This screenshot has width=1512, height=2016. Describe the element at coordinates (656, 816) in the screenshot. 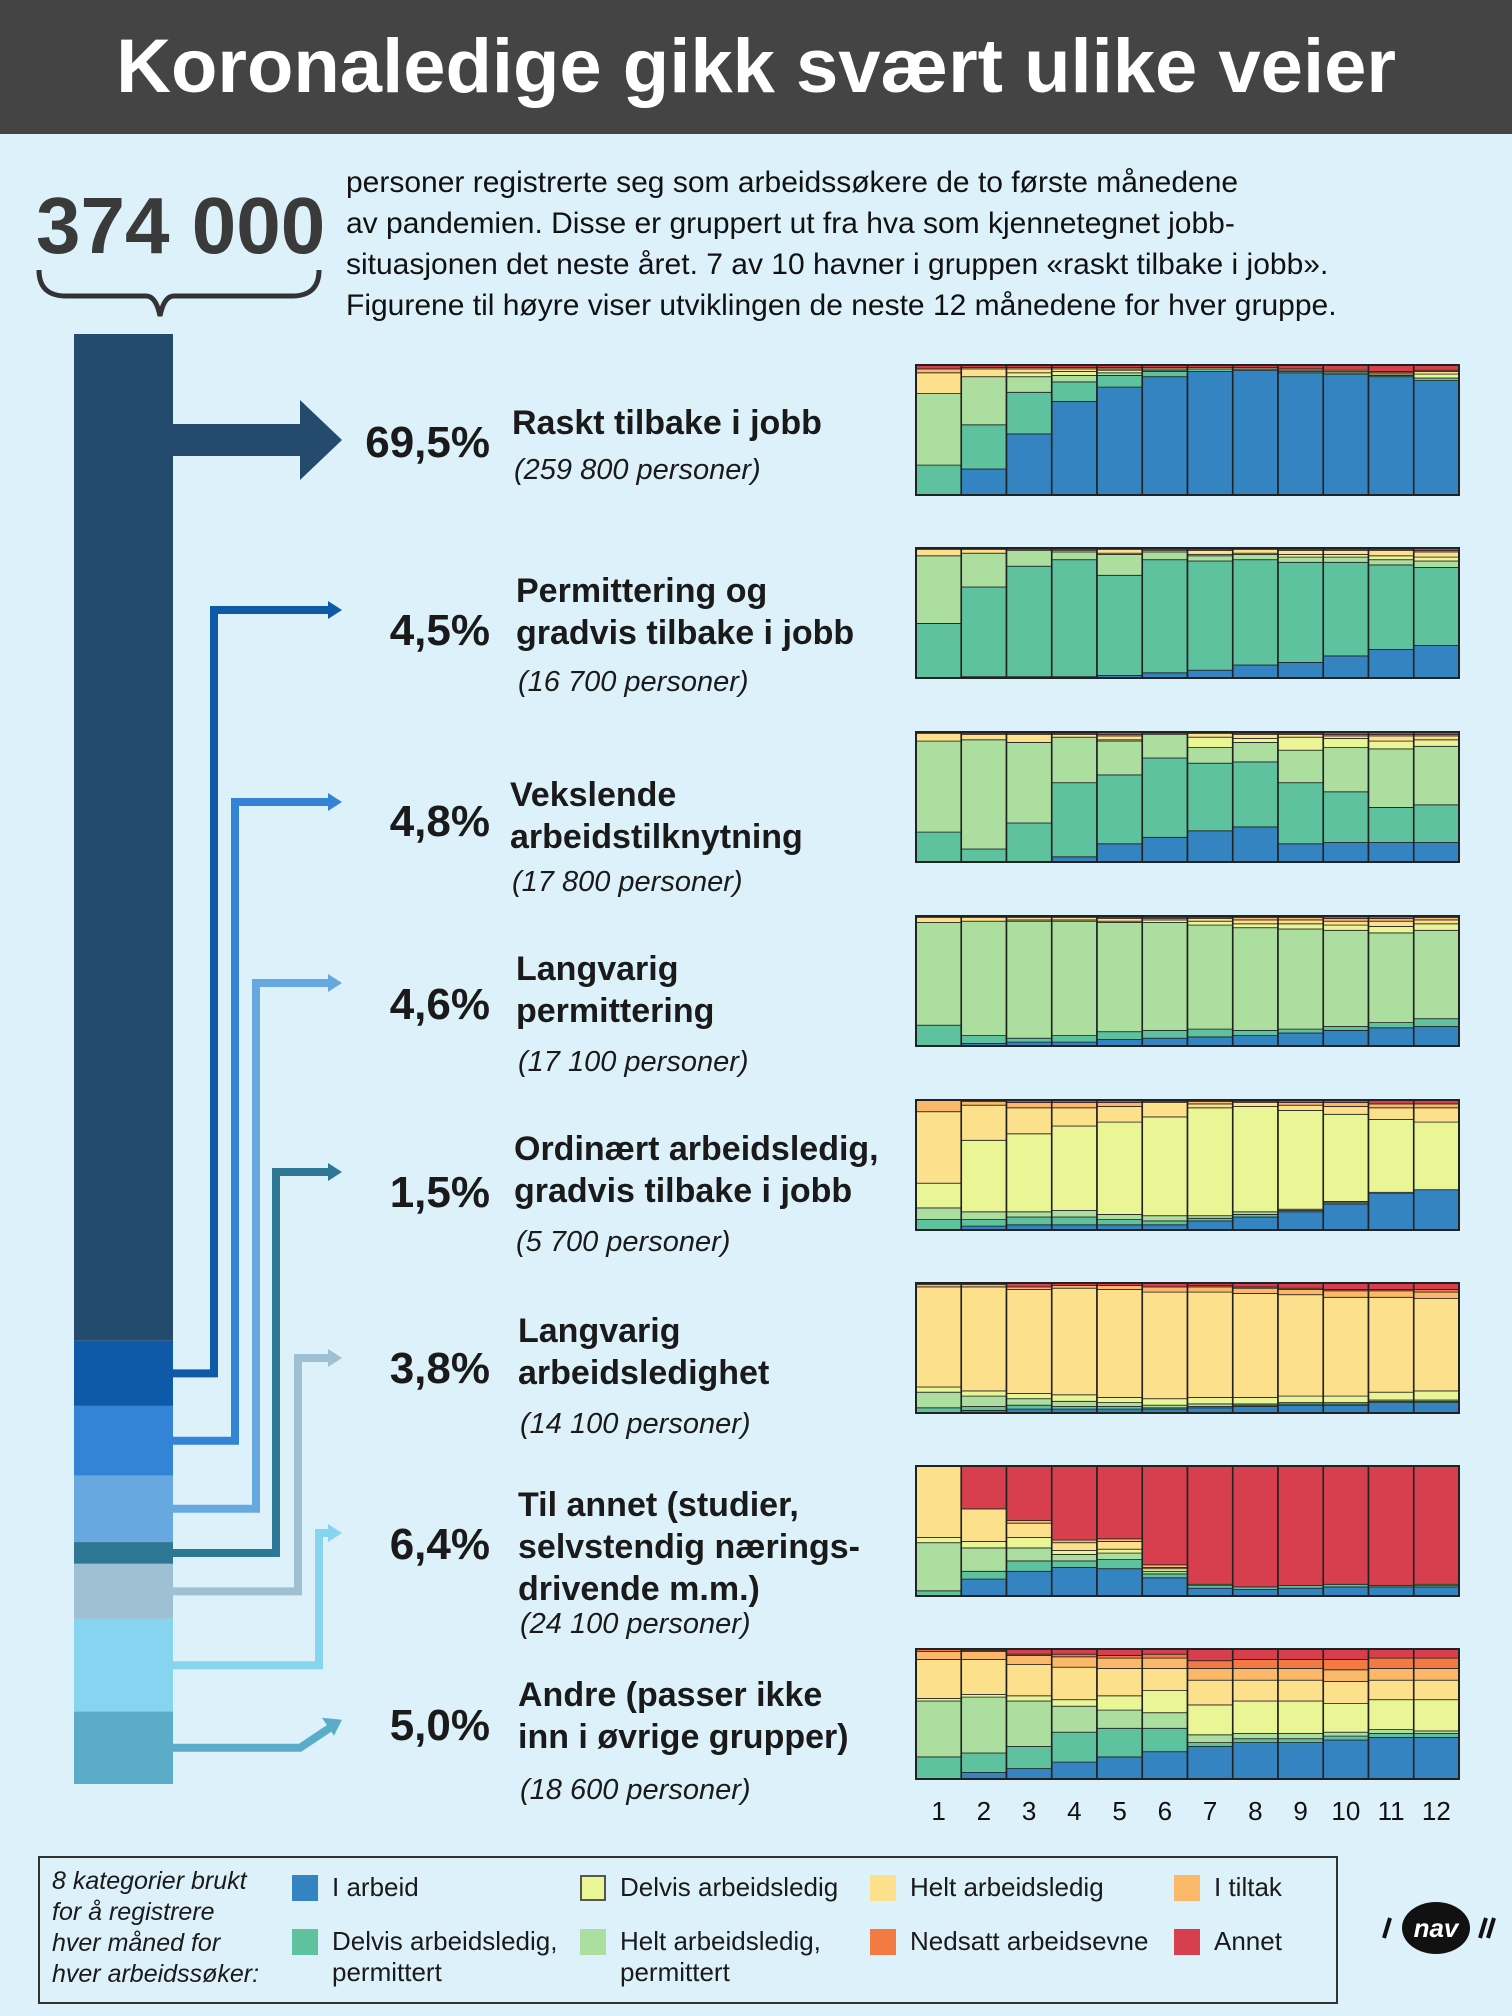

I see `group-name: Vekslende arbeidstilknytning` at that location.